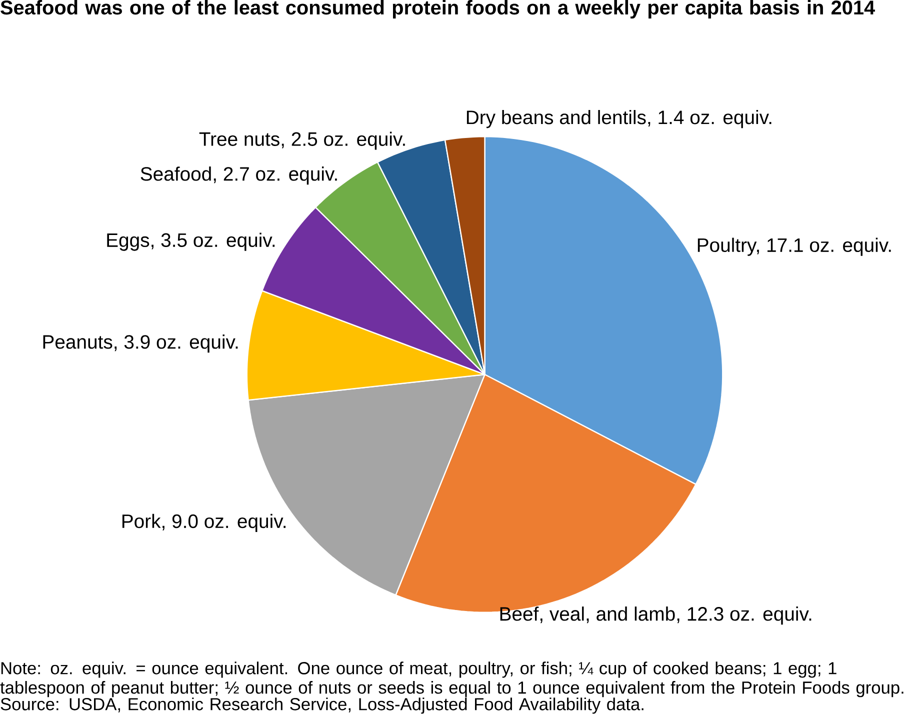 The height and width of the screenshot is (714, 924). What do you see at coordinates (238, 175) in the screenshot?
I see `slice-label: Seafood, 2.7 oz. equiv.` at bounding box center [238, 175].